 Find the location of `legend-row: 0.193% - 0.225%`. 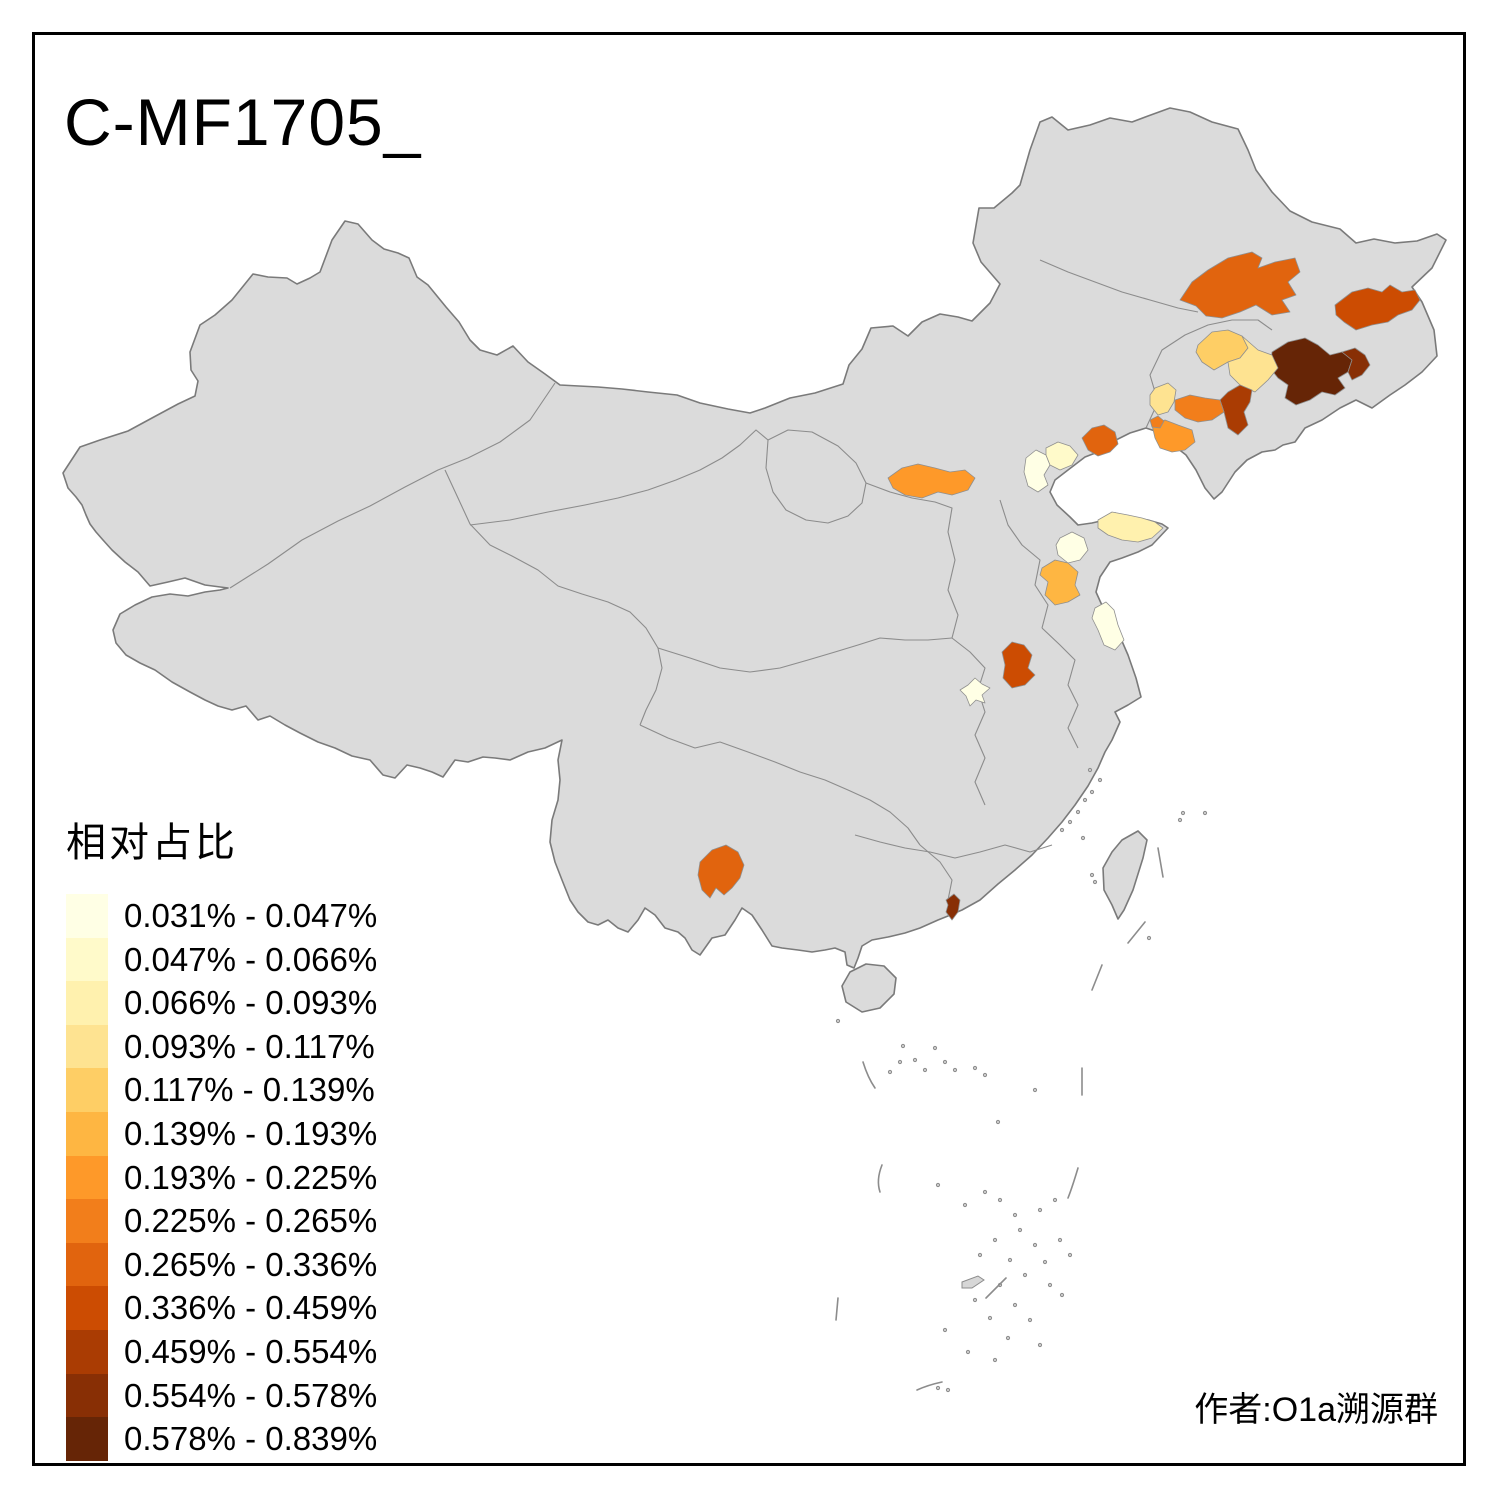

legend-row: 0.193% - 0.225% is located at coordinates (276, 1177).